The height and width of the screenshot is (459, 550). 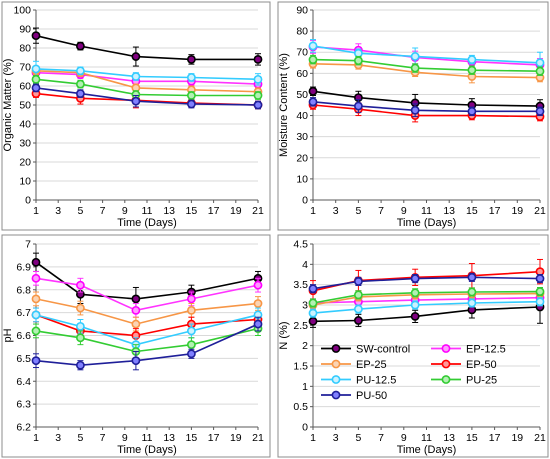 I want to click on x-tick-label: 1, so click(x=36, y=438).